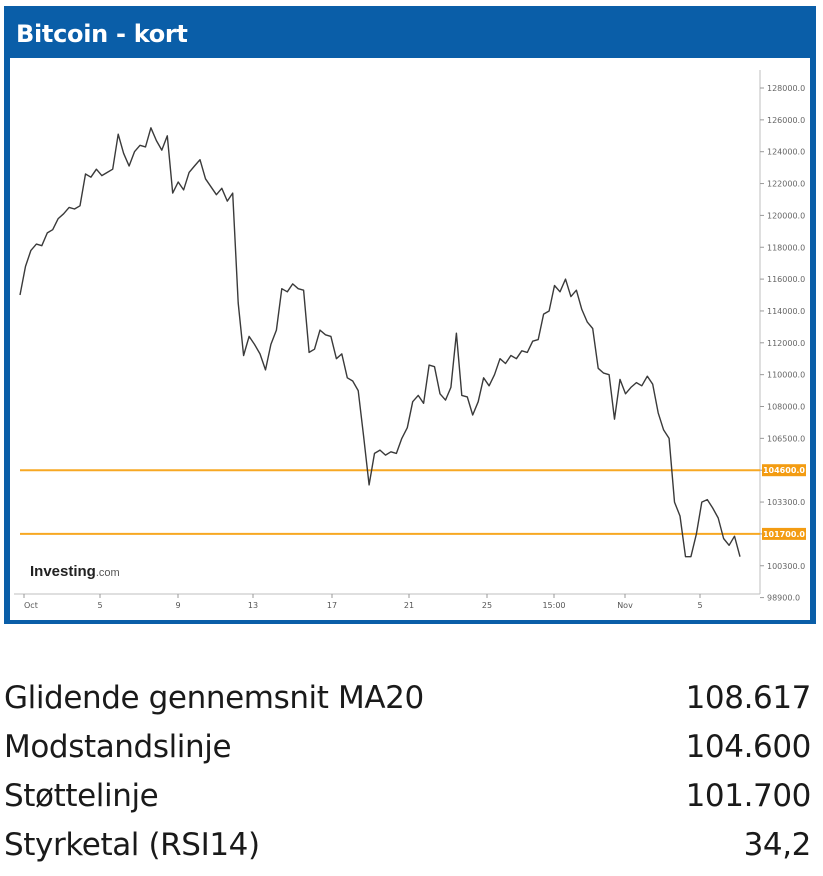 This screenshot has height=876, width=823. I want to click on x-tick-label: 13, so click(253, 605).